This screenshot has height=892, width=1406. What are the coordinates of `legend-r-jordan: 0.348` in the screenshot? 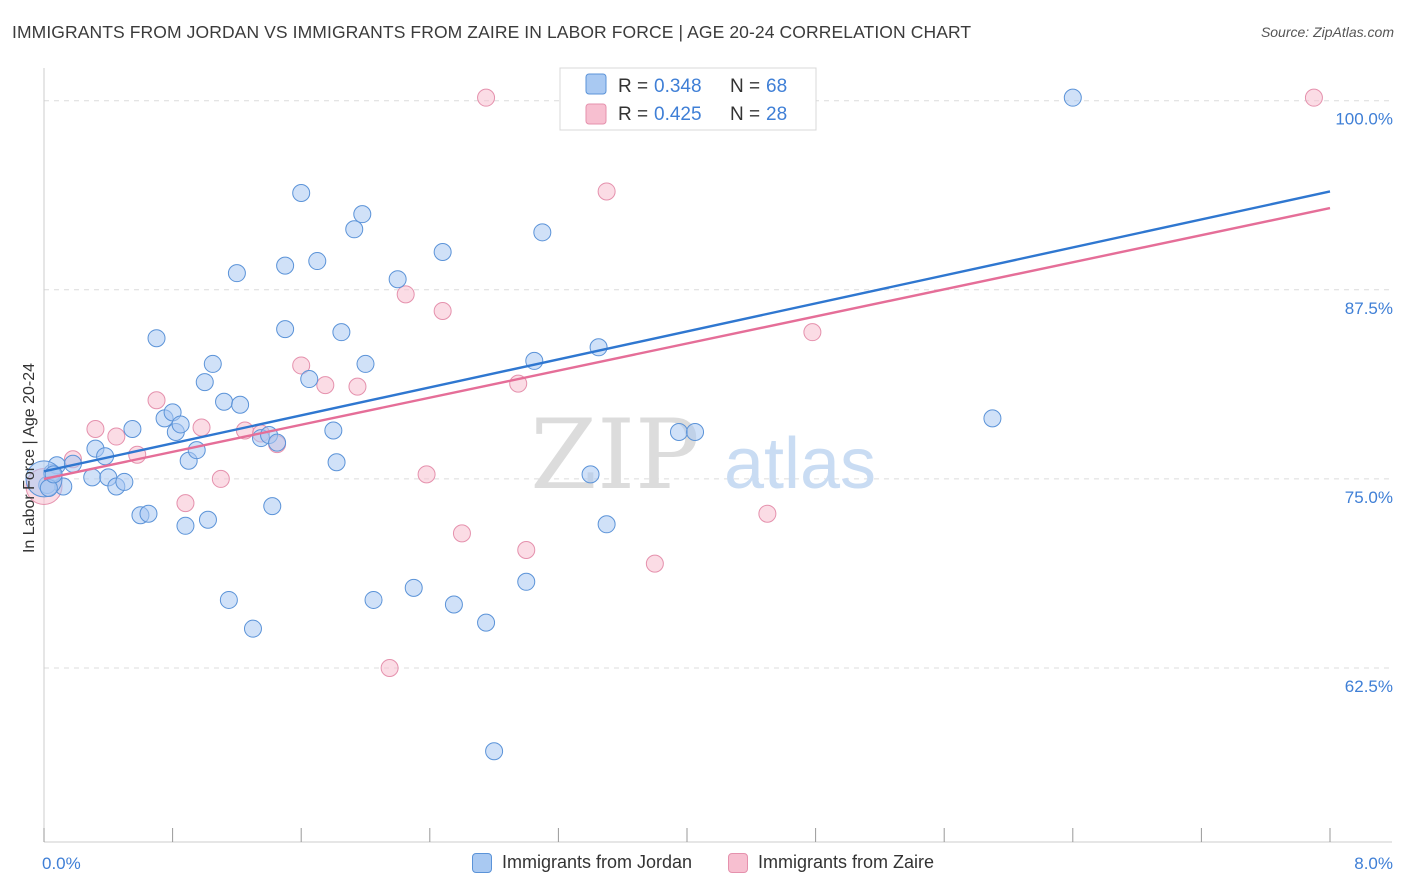 It's located at (678, 86).